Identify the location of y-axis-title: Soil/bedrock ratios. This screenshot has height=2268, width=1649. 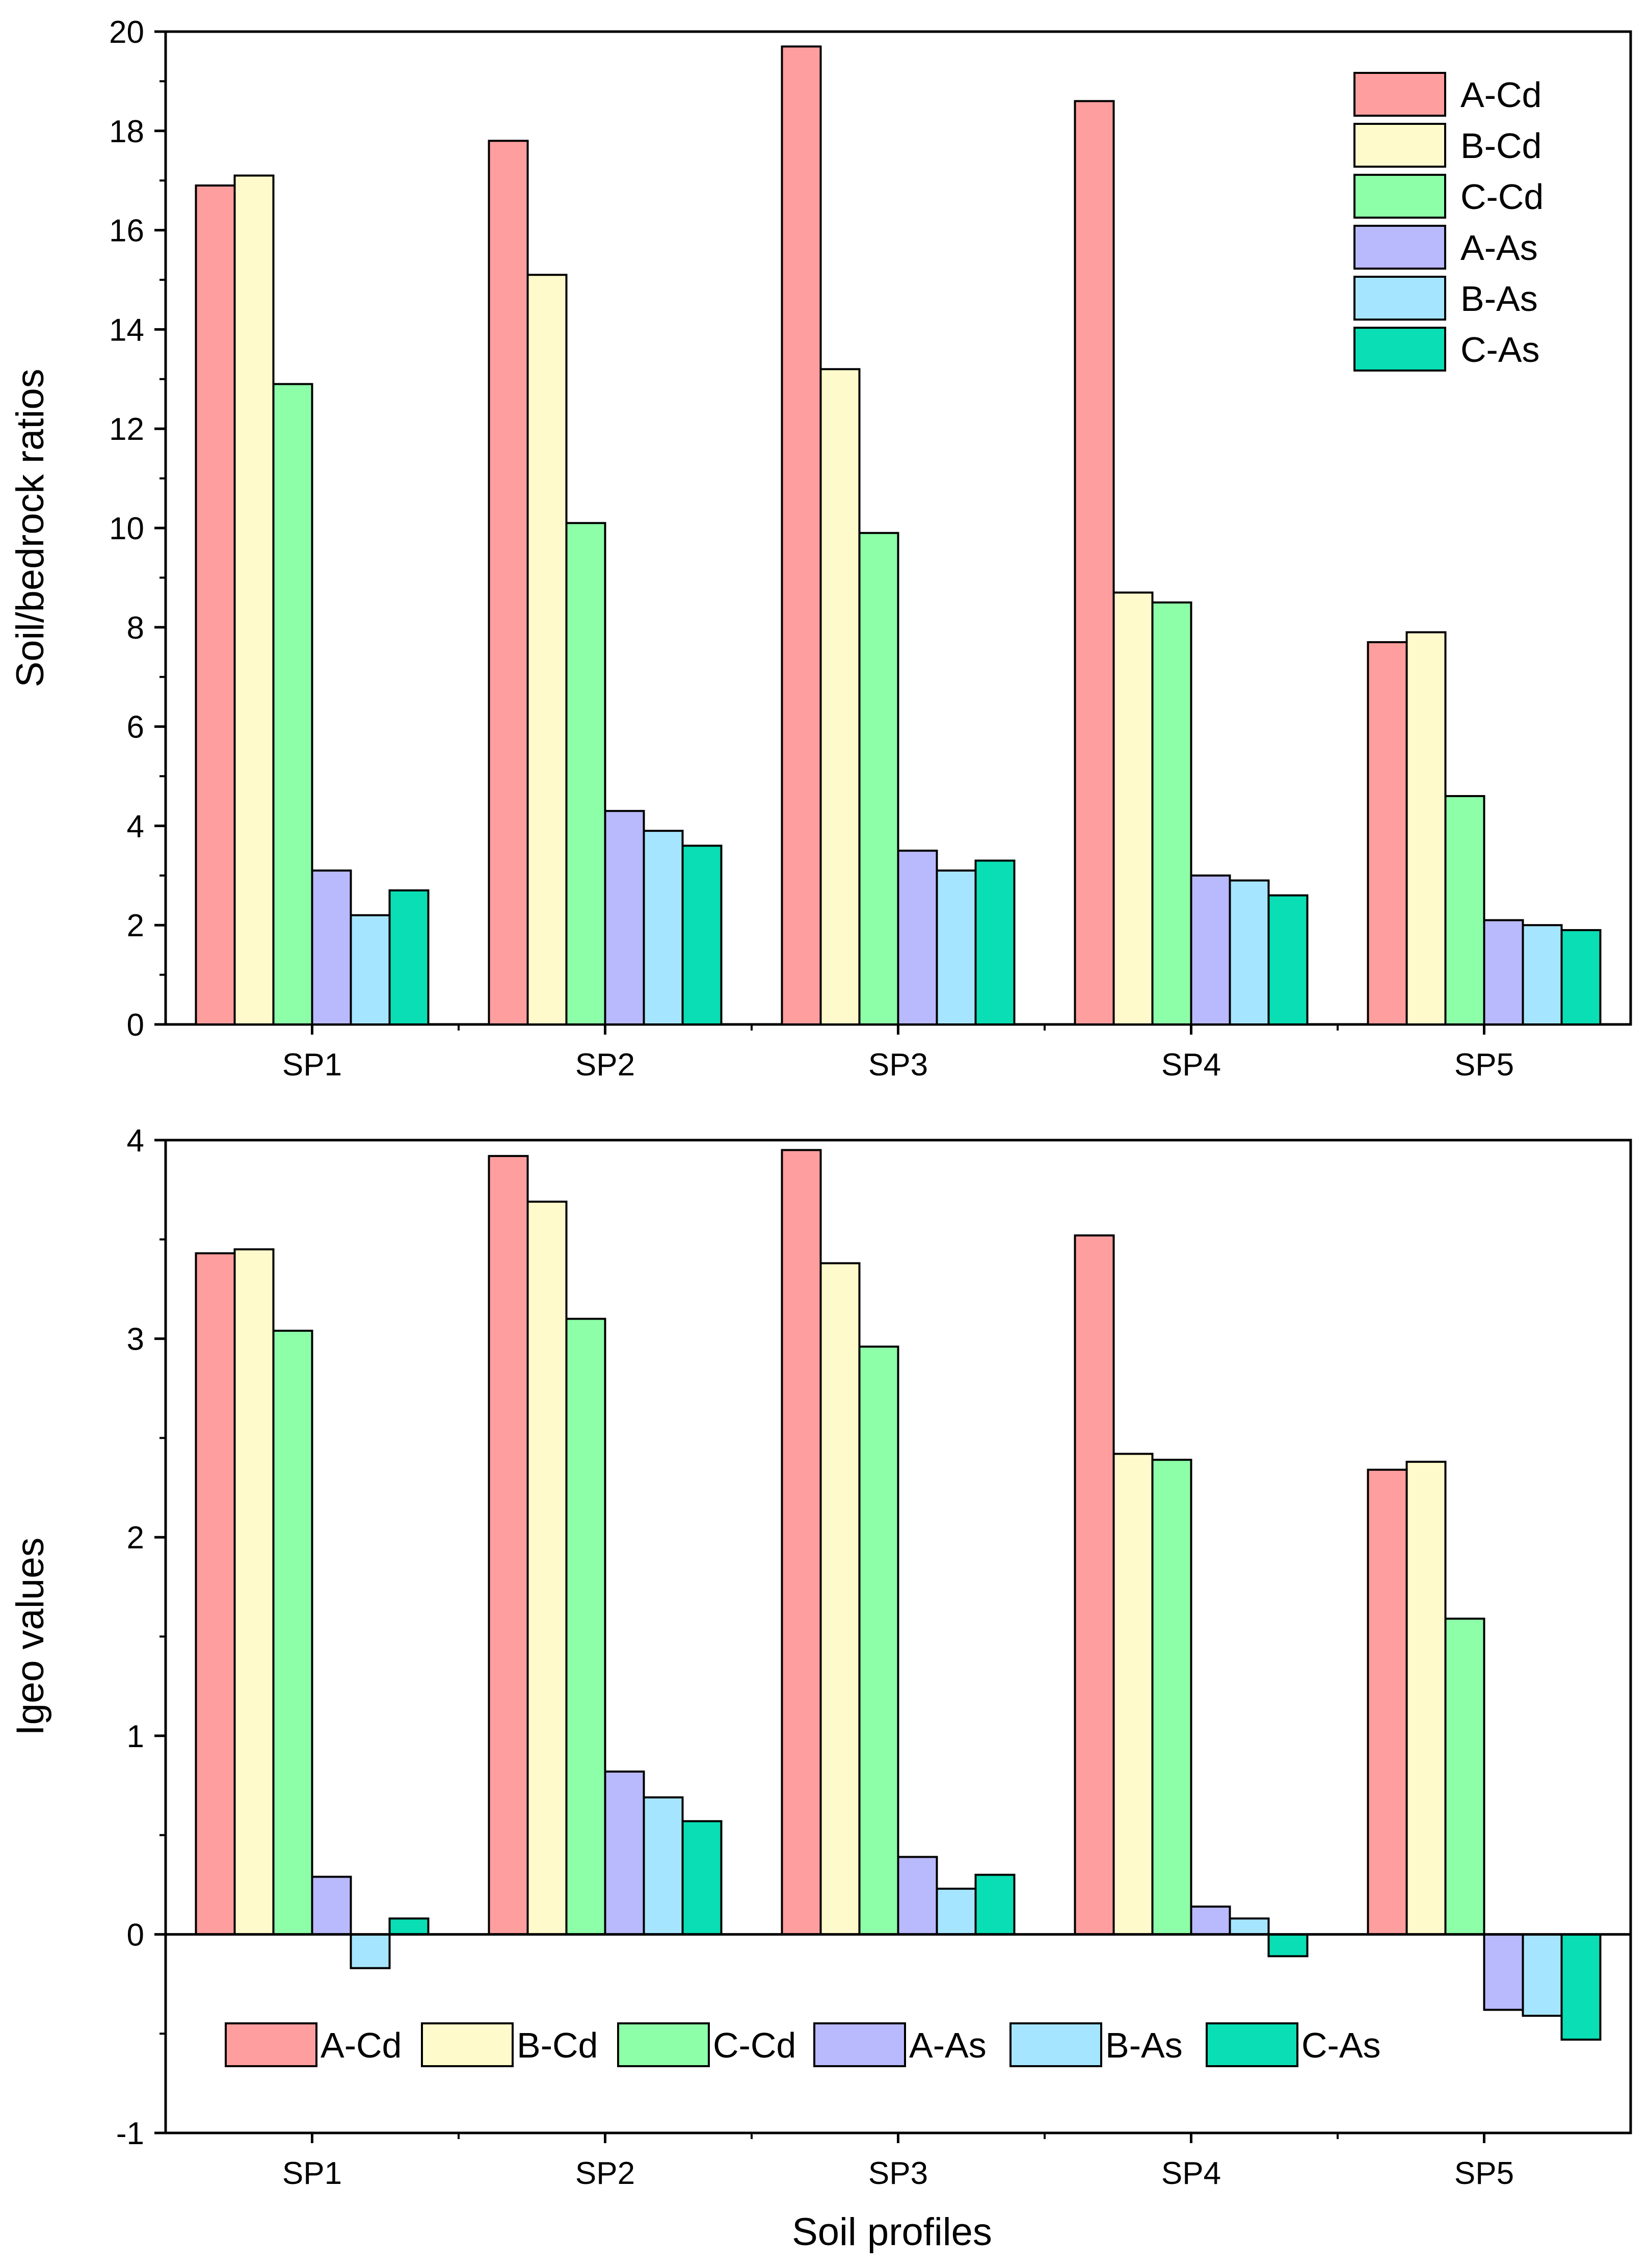
(30, 527).